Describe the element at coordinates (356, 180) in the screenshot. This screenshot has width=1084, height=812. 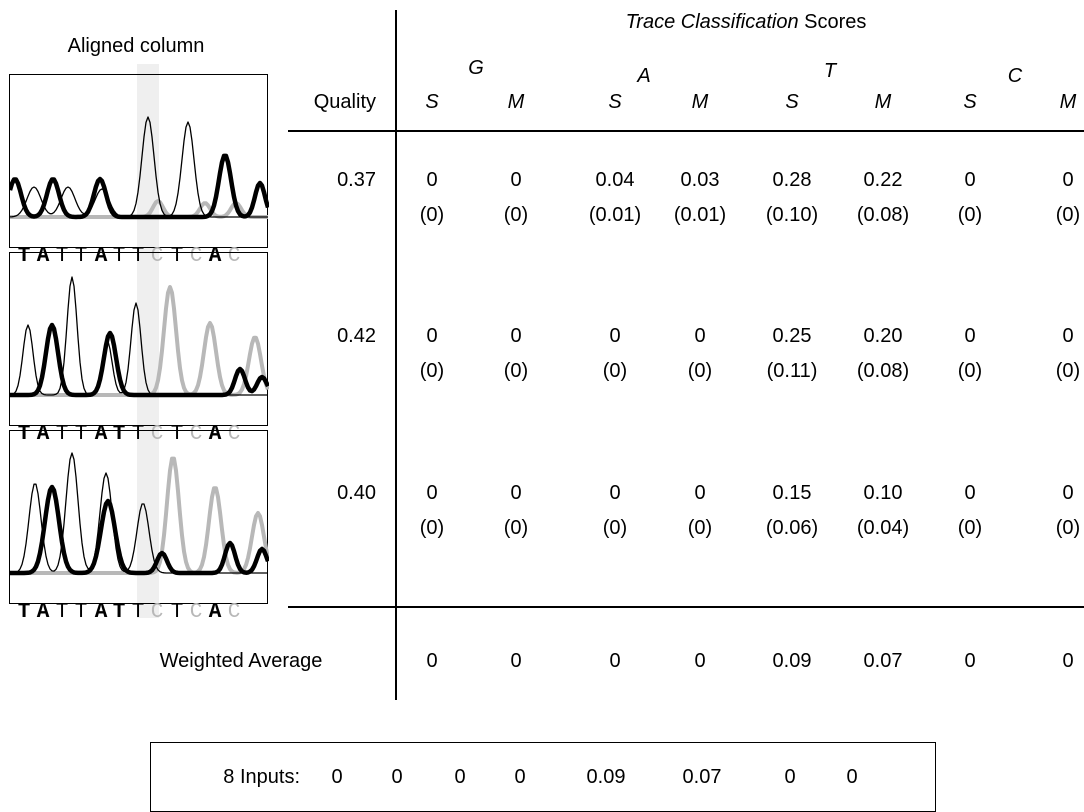
I see `quality-value: 0.37` at that location.